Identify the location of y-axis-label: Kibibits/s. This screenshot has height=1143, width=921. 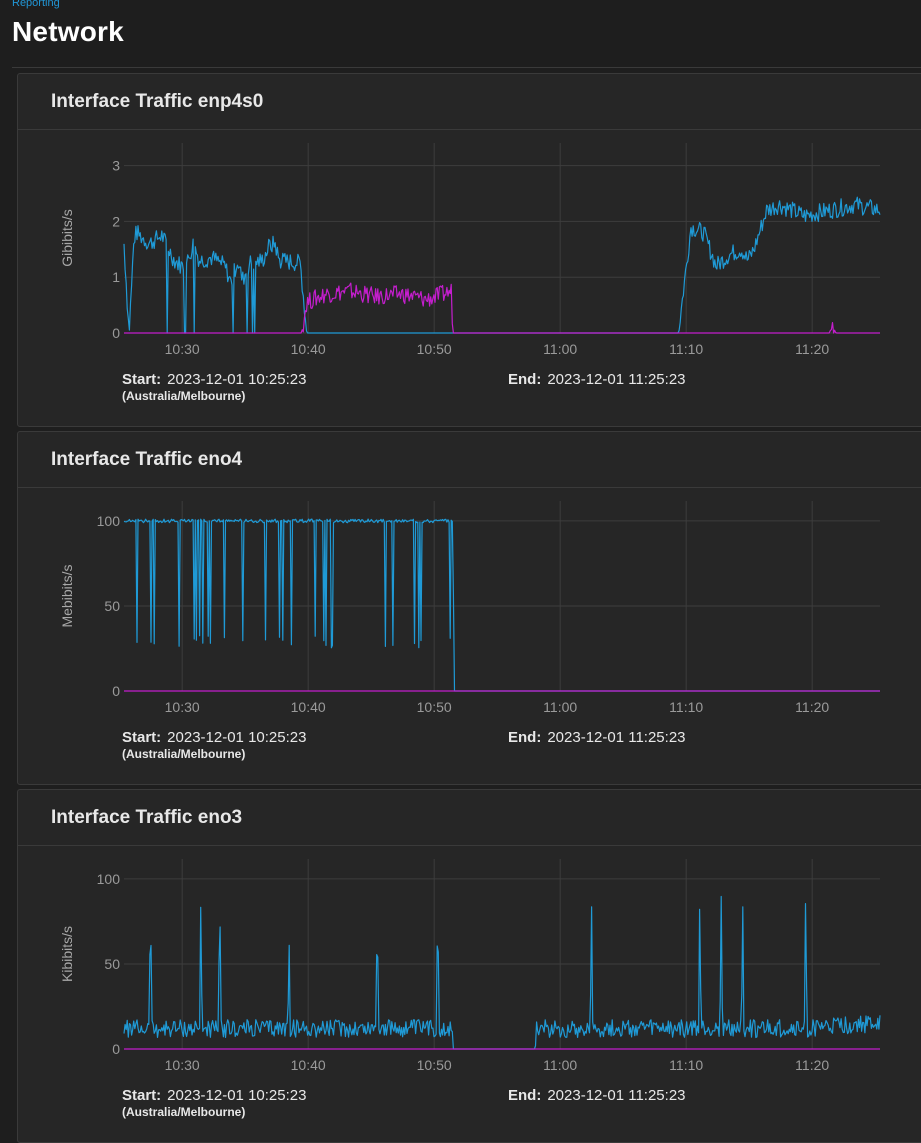
(67, 954).